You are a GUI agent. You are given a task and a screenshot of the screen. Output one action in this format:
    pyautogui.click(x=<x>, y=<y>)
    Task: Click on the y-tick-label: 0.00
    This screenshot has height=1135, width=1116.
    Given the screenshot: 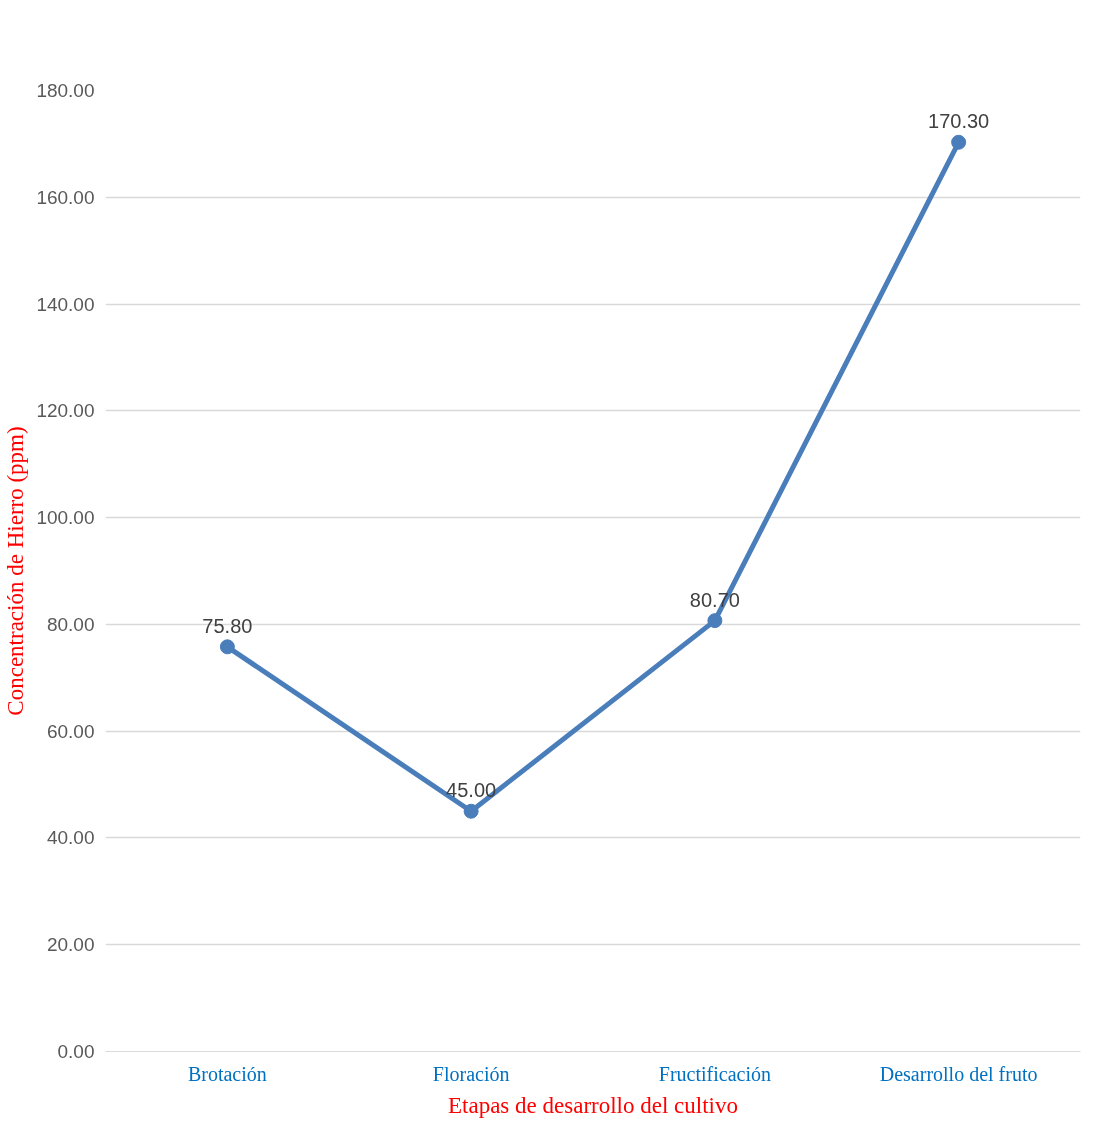 What is the action you would take?
    pyautogui.click(x=76, y=1051)
    